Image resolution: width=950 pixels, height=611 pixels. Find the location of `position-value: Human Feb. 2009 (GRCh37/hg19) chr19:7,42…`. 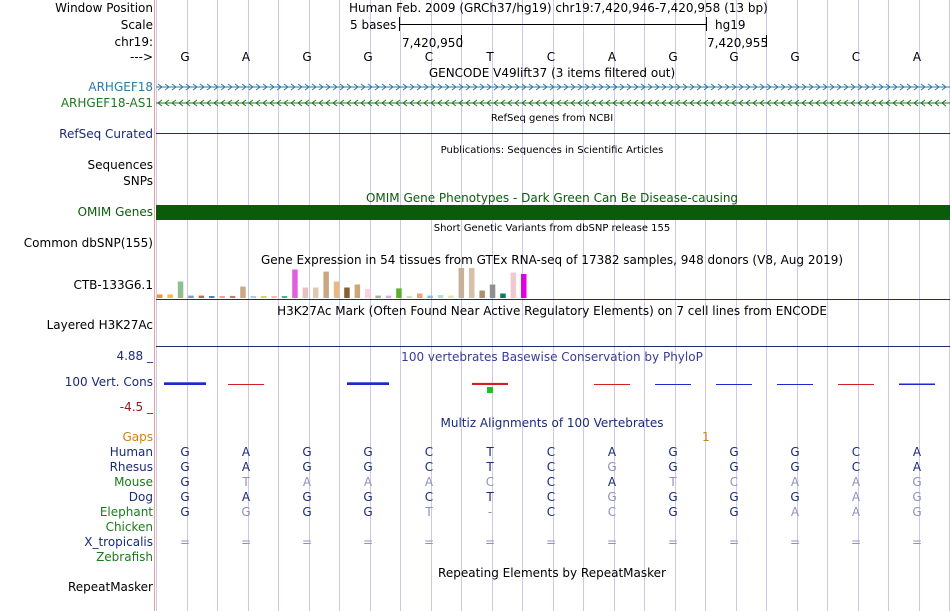

position-value: Human Feb. 2009 (GRCh37/hg19) chr19:7,42… is located at coordinates (558, 8).